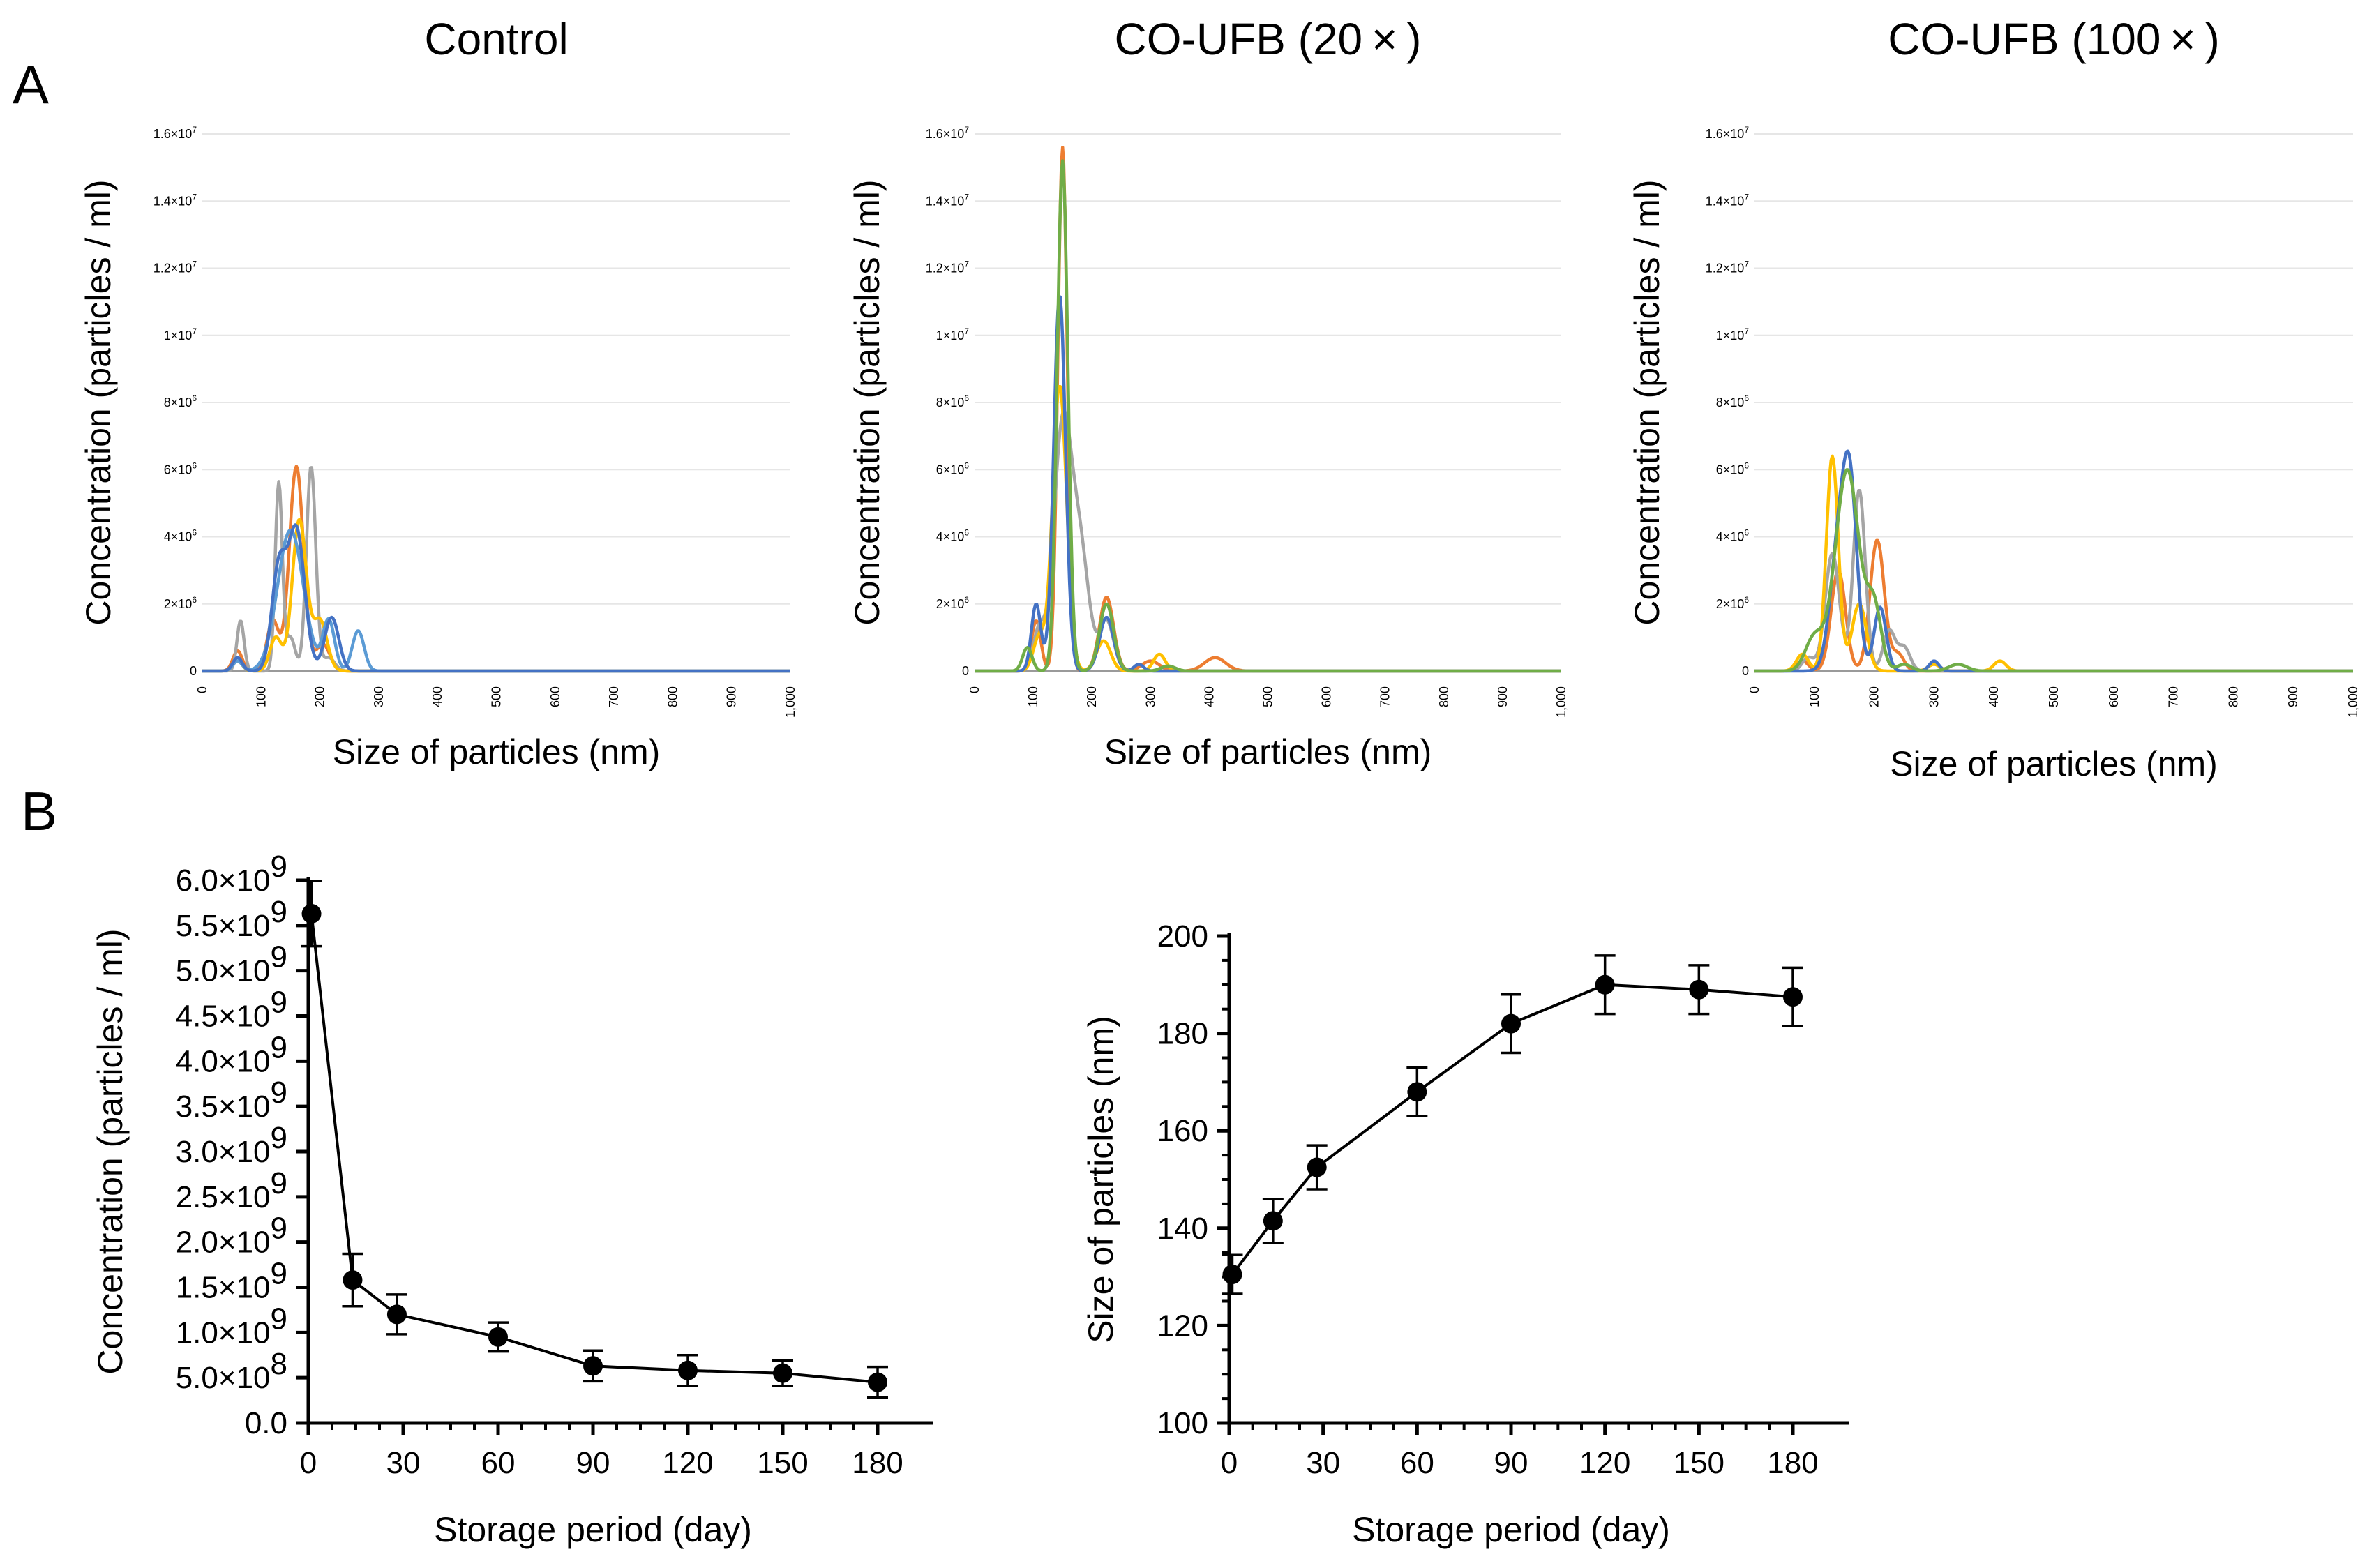  What do you see at coordinates (231, 1371) in the screenshot?
I see `y-tick-label: 5.0×10⁸` at bounding box center [231, 1371].